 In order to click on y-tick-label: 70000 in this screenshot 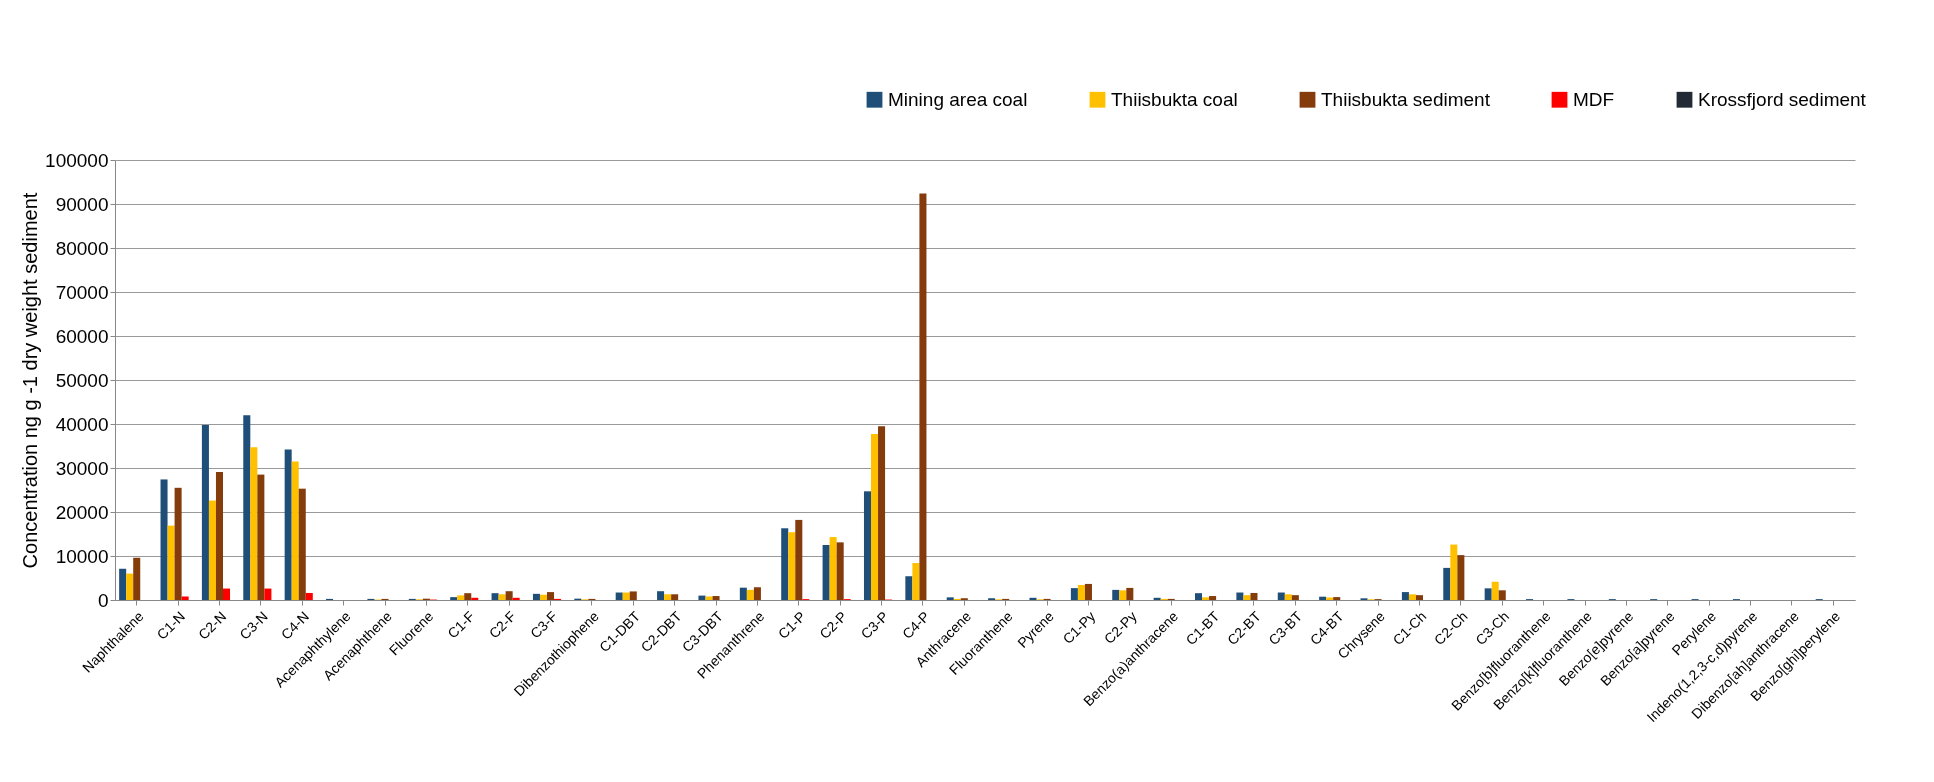, I will do `click(82, 292)`.